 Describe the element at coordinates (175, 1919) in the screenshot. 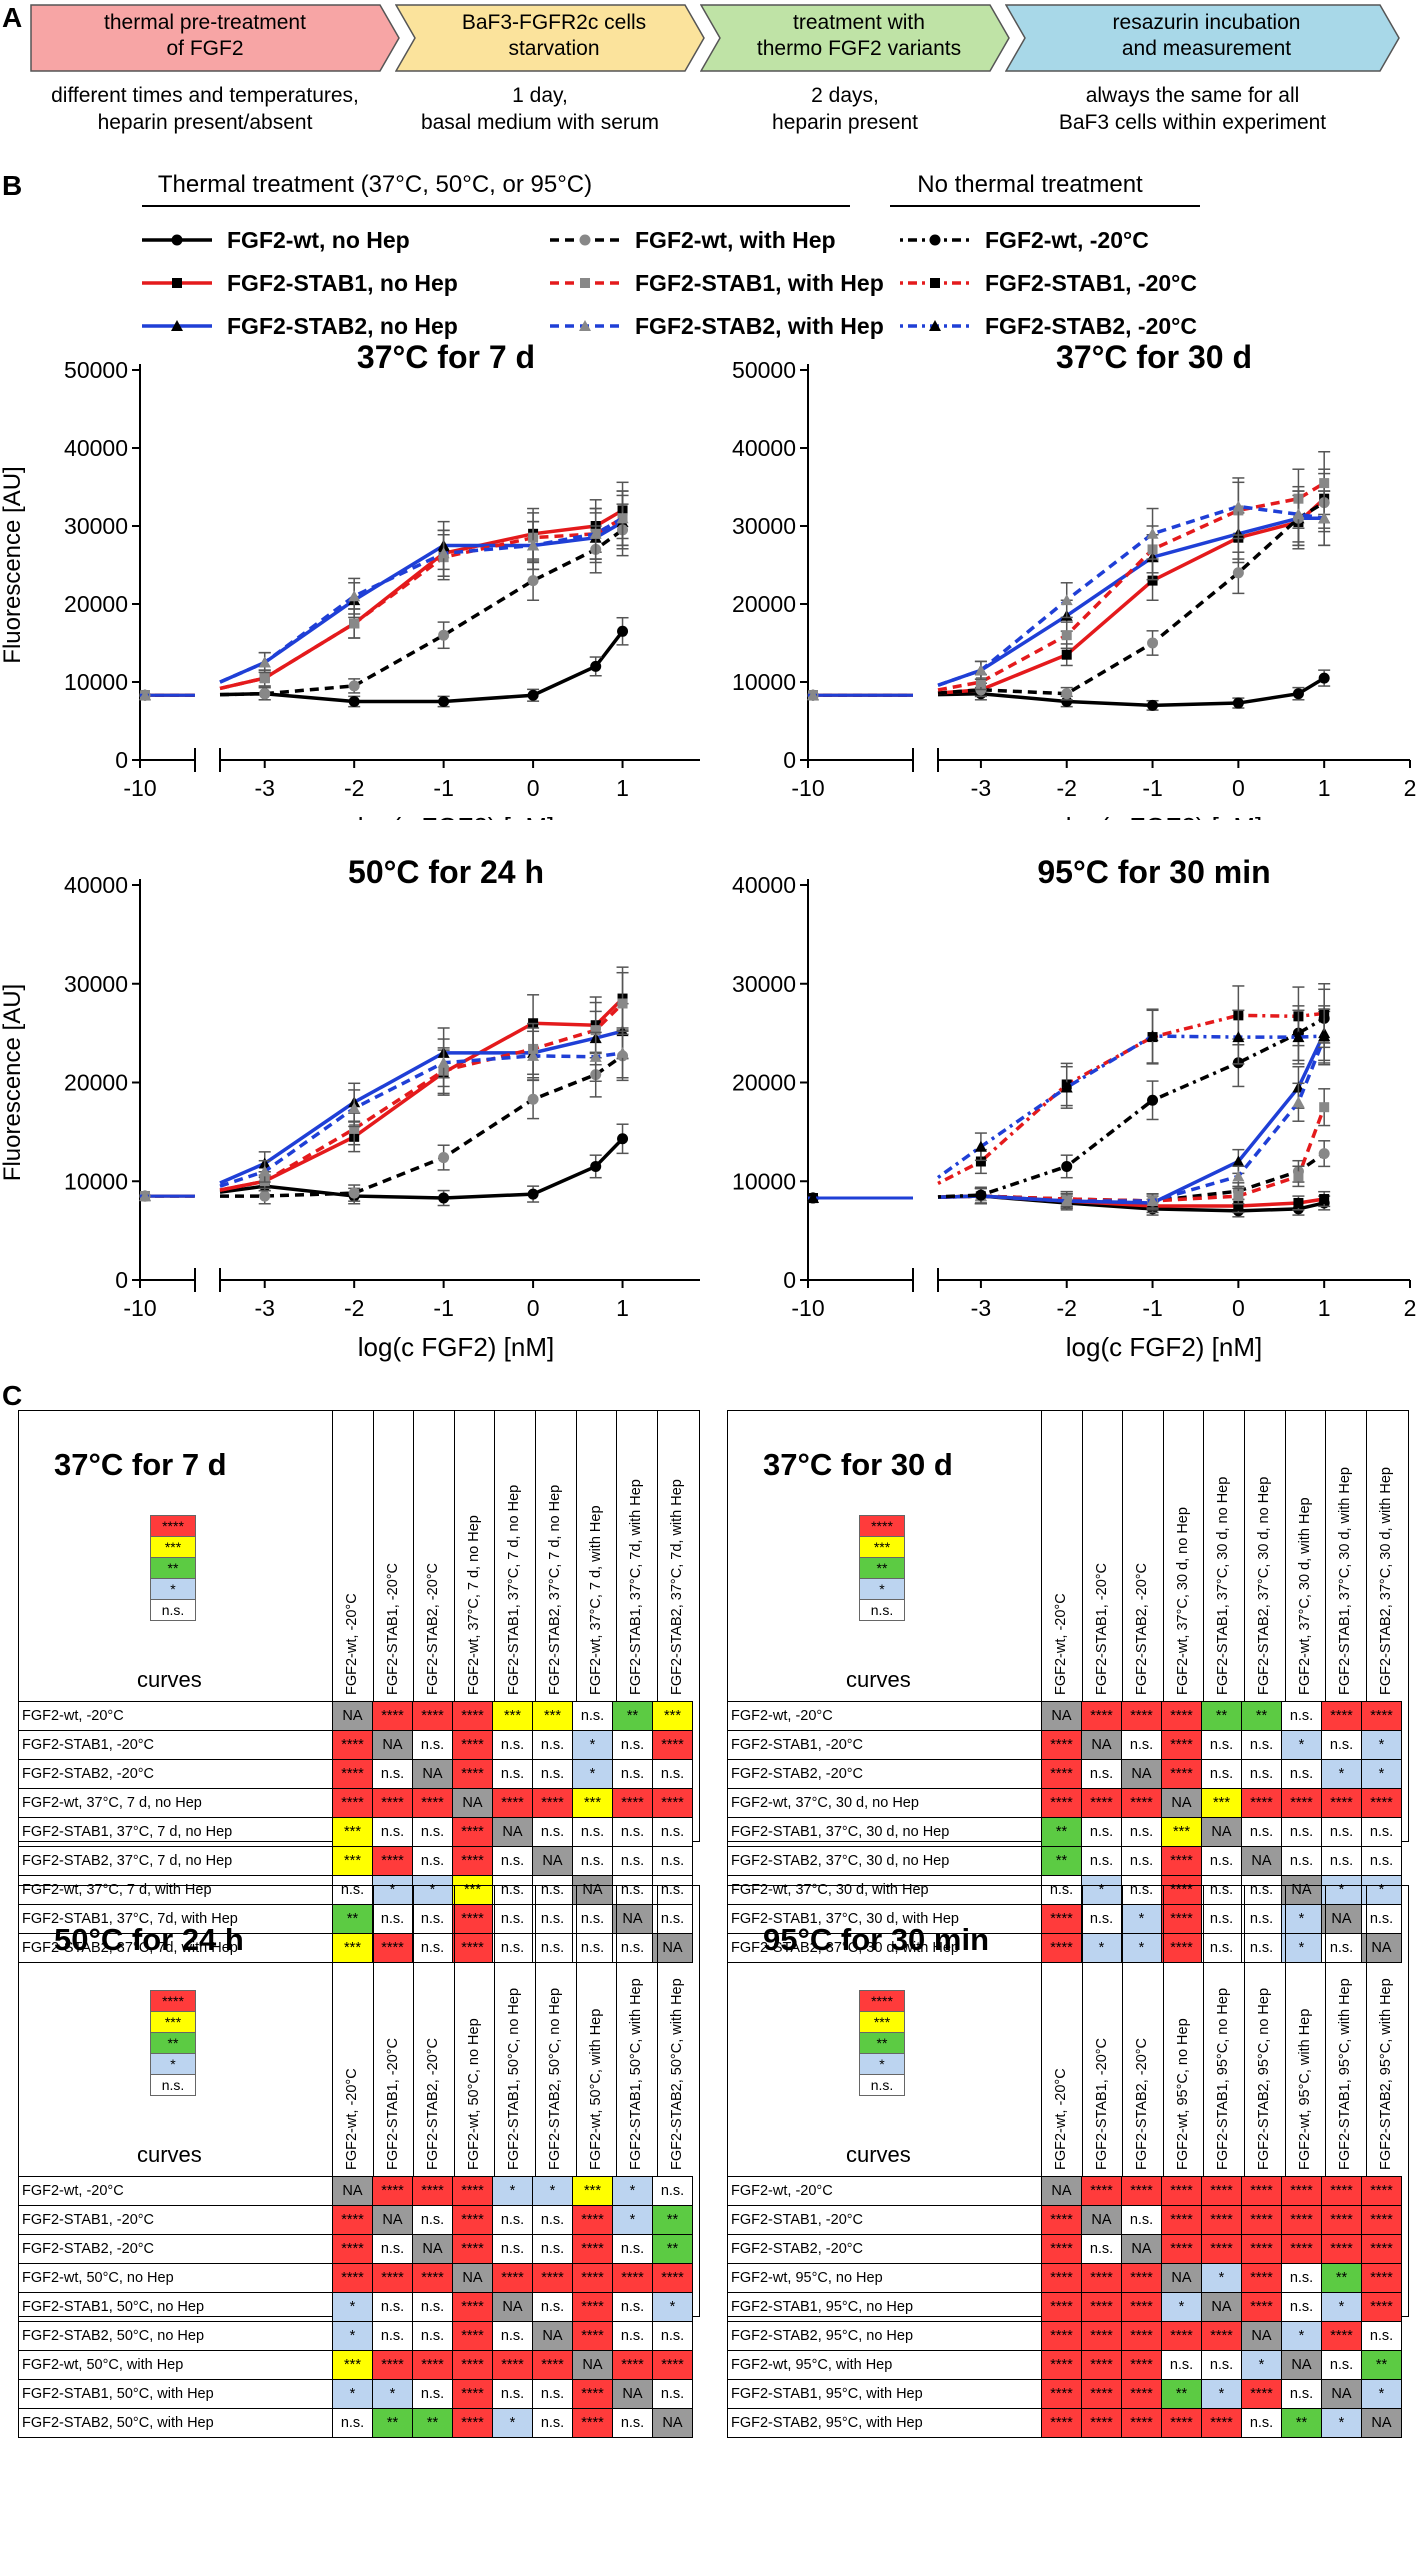

I see `row-label: FGF2-STAB1, 37°C, 7d, with Hep` at that location.